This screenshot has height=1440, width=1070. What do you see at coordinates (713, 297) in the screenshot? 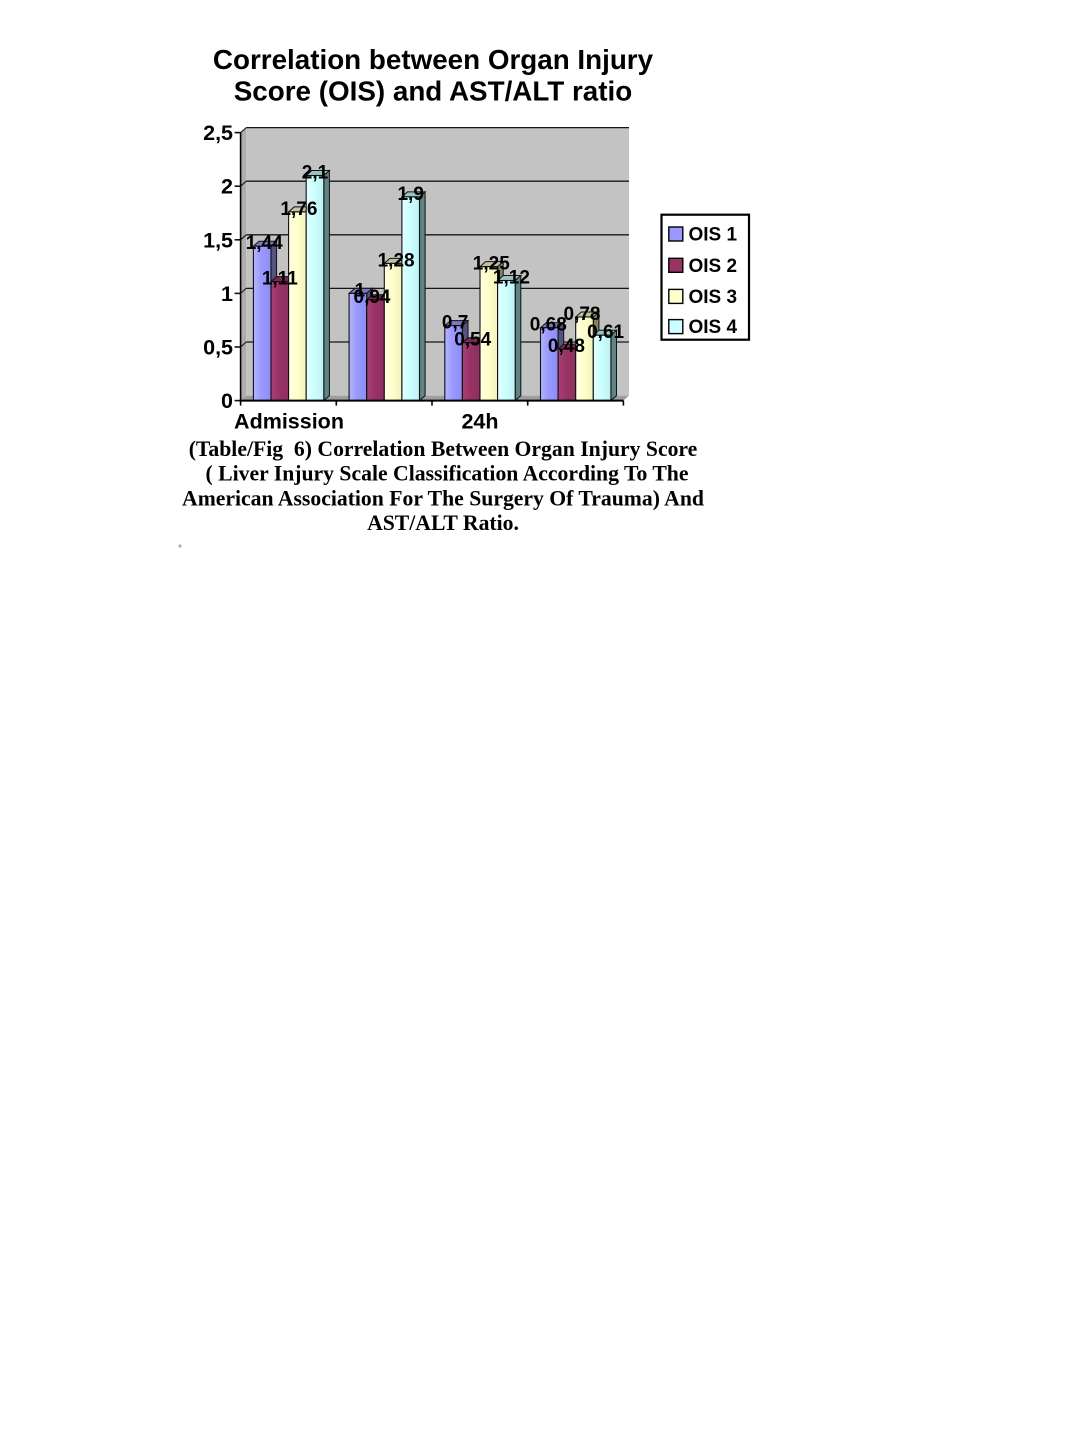
I see `svg-text: OIS 3` at bounding box center [713, 297].